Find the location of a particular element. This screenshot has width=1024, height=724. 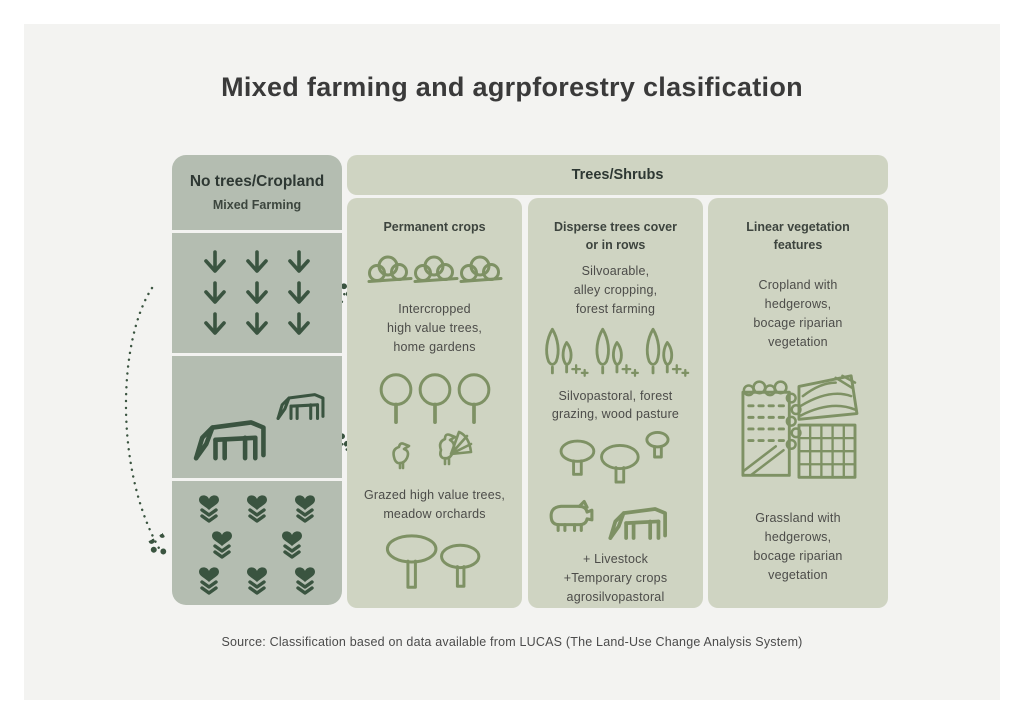

disperse-trees-title: Disperse trees cover or in rows is located at coordinates (615, 236).